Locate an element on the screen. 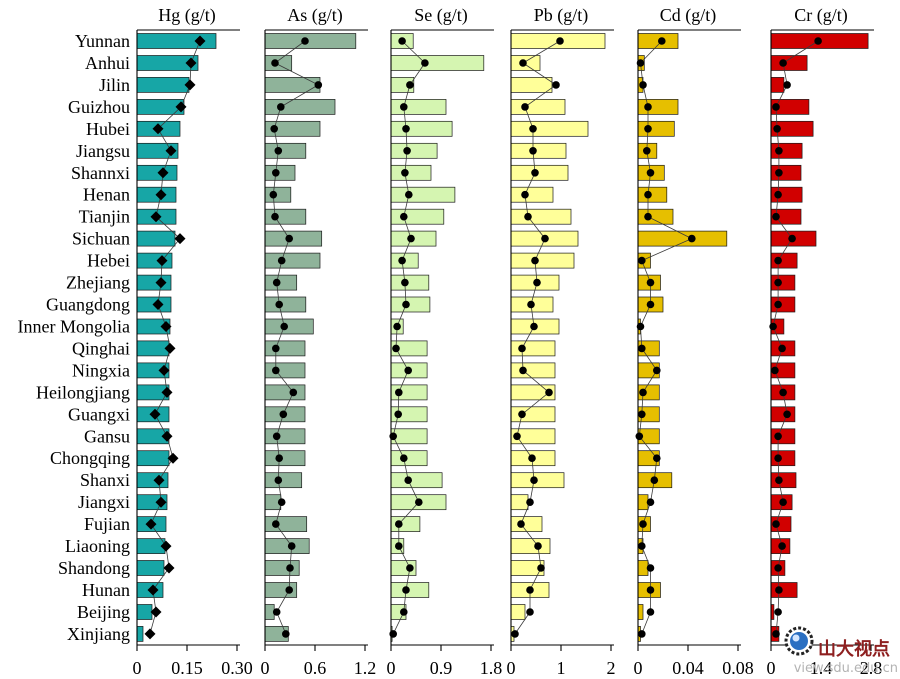  category-label: Jilin is located at coordinates (114, 85).